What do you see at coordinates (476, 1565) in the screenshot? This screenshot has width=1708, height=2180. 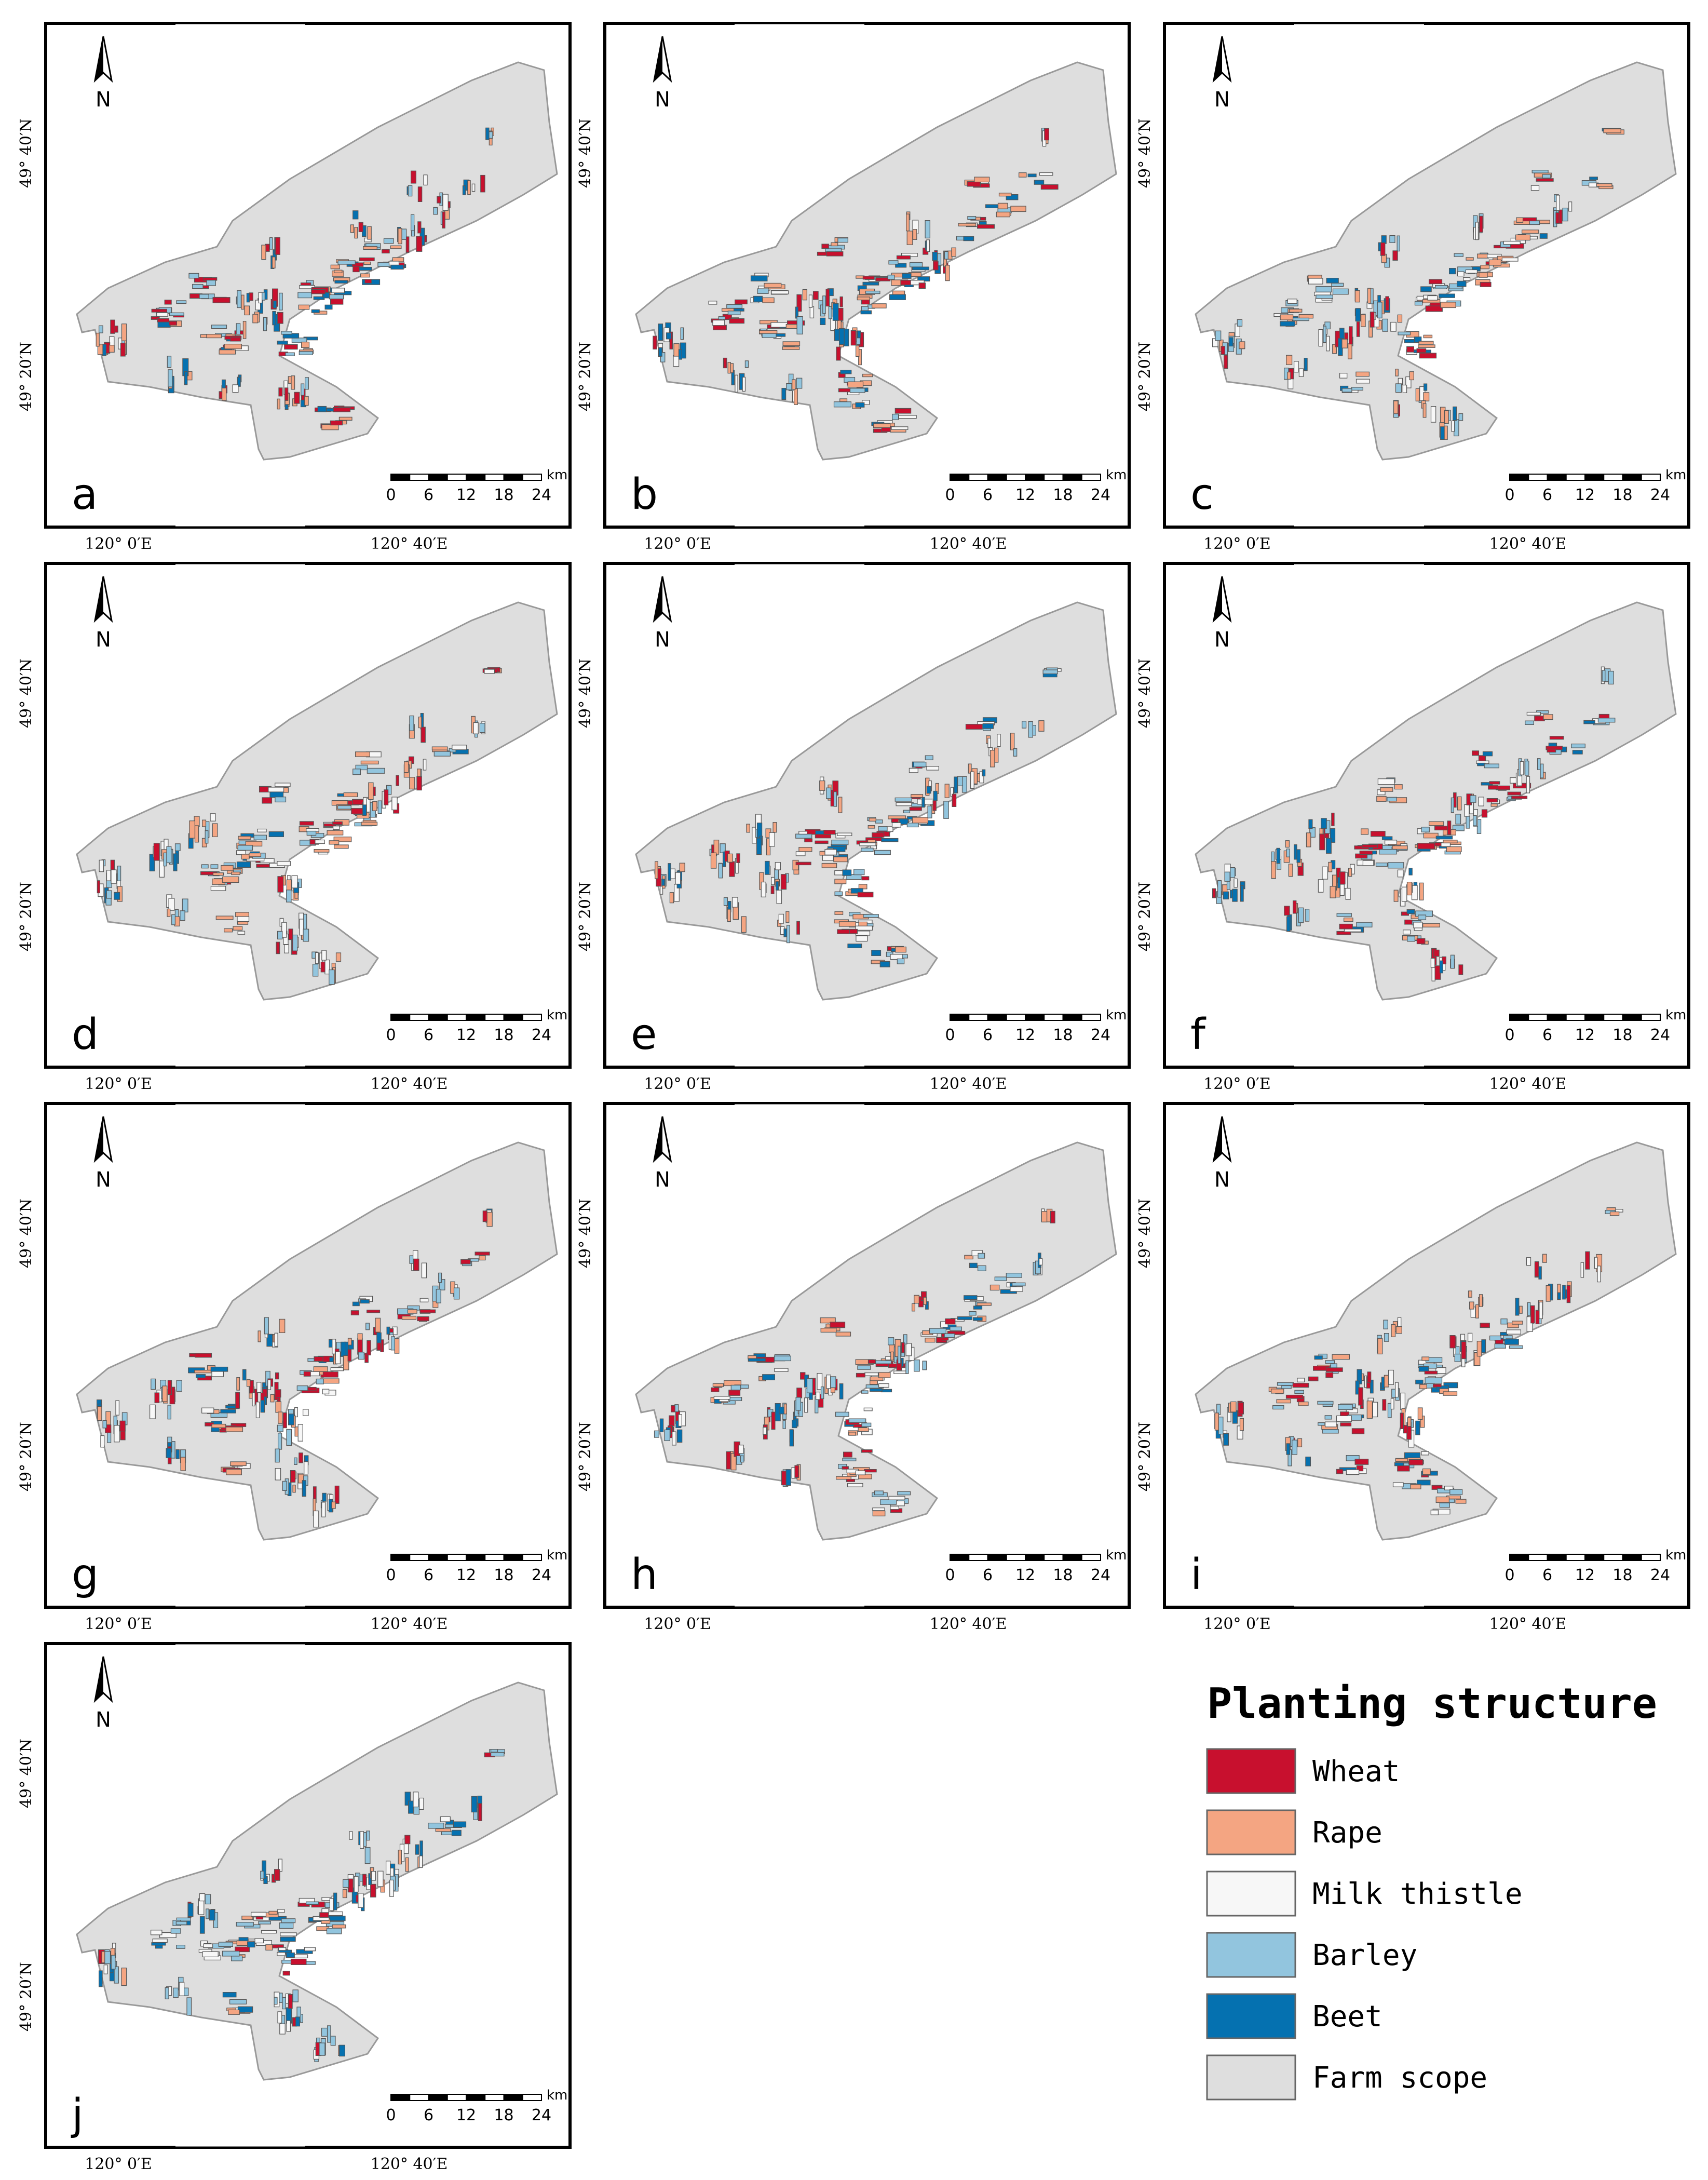 I see `scale-bar: km 0 6 12 18 24` at bounding box center [476, 1565].